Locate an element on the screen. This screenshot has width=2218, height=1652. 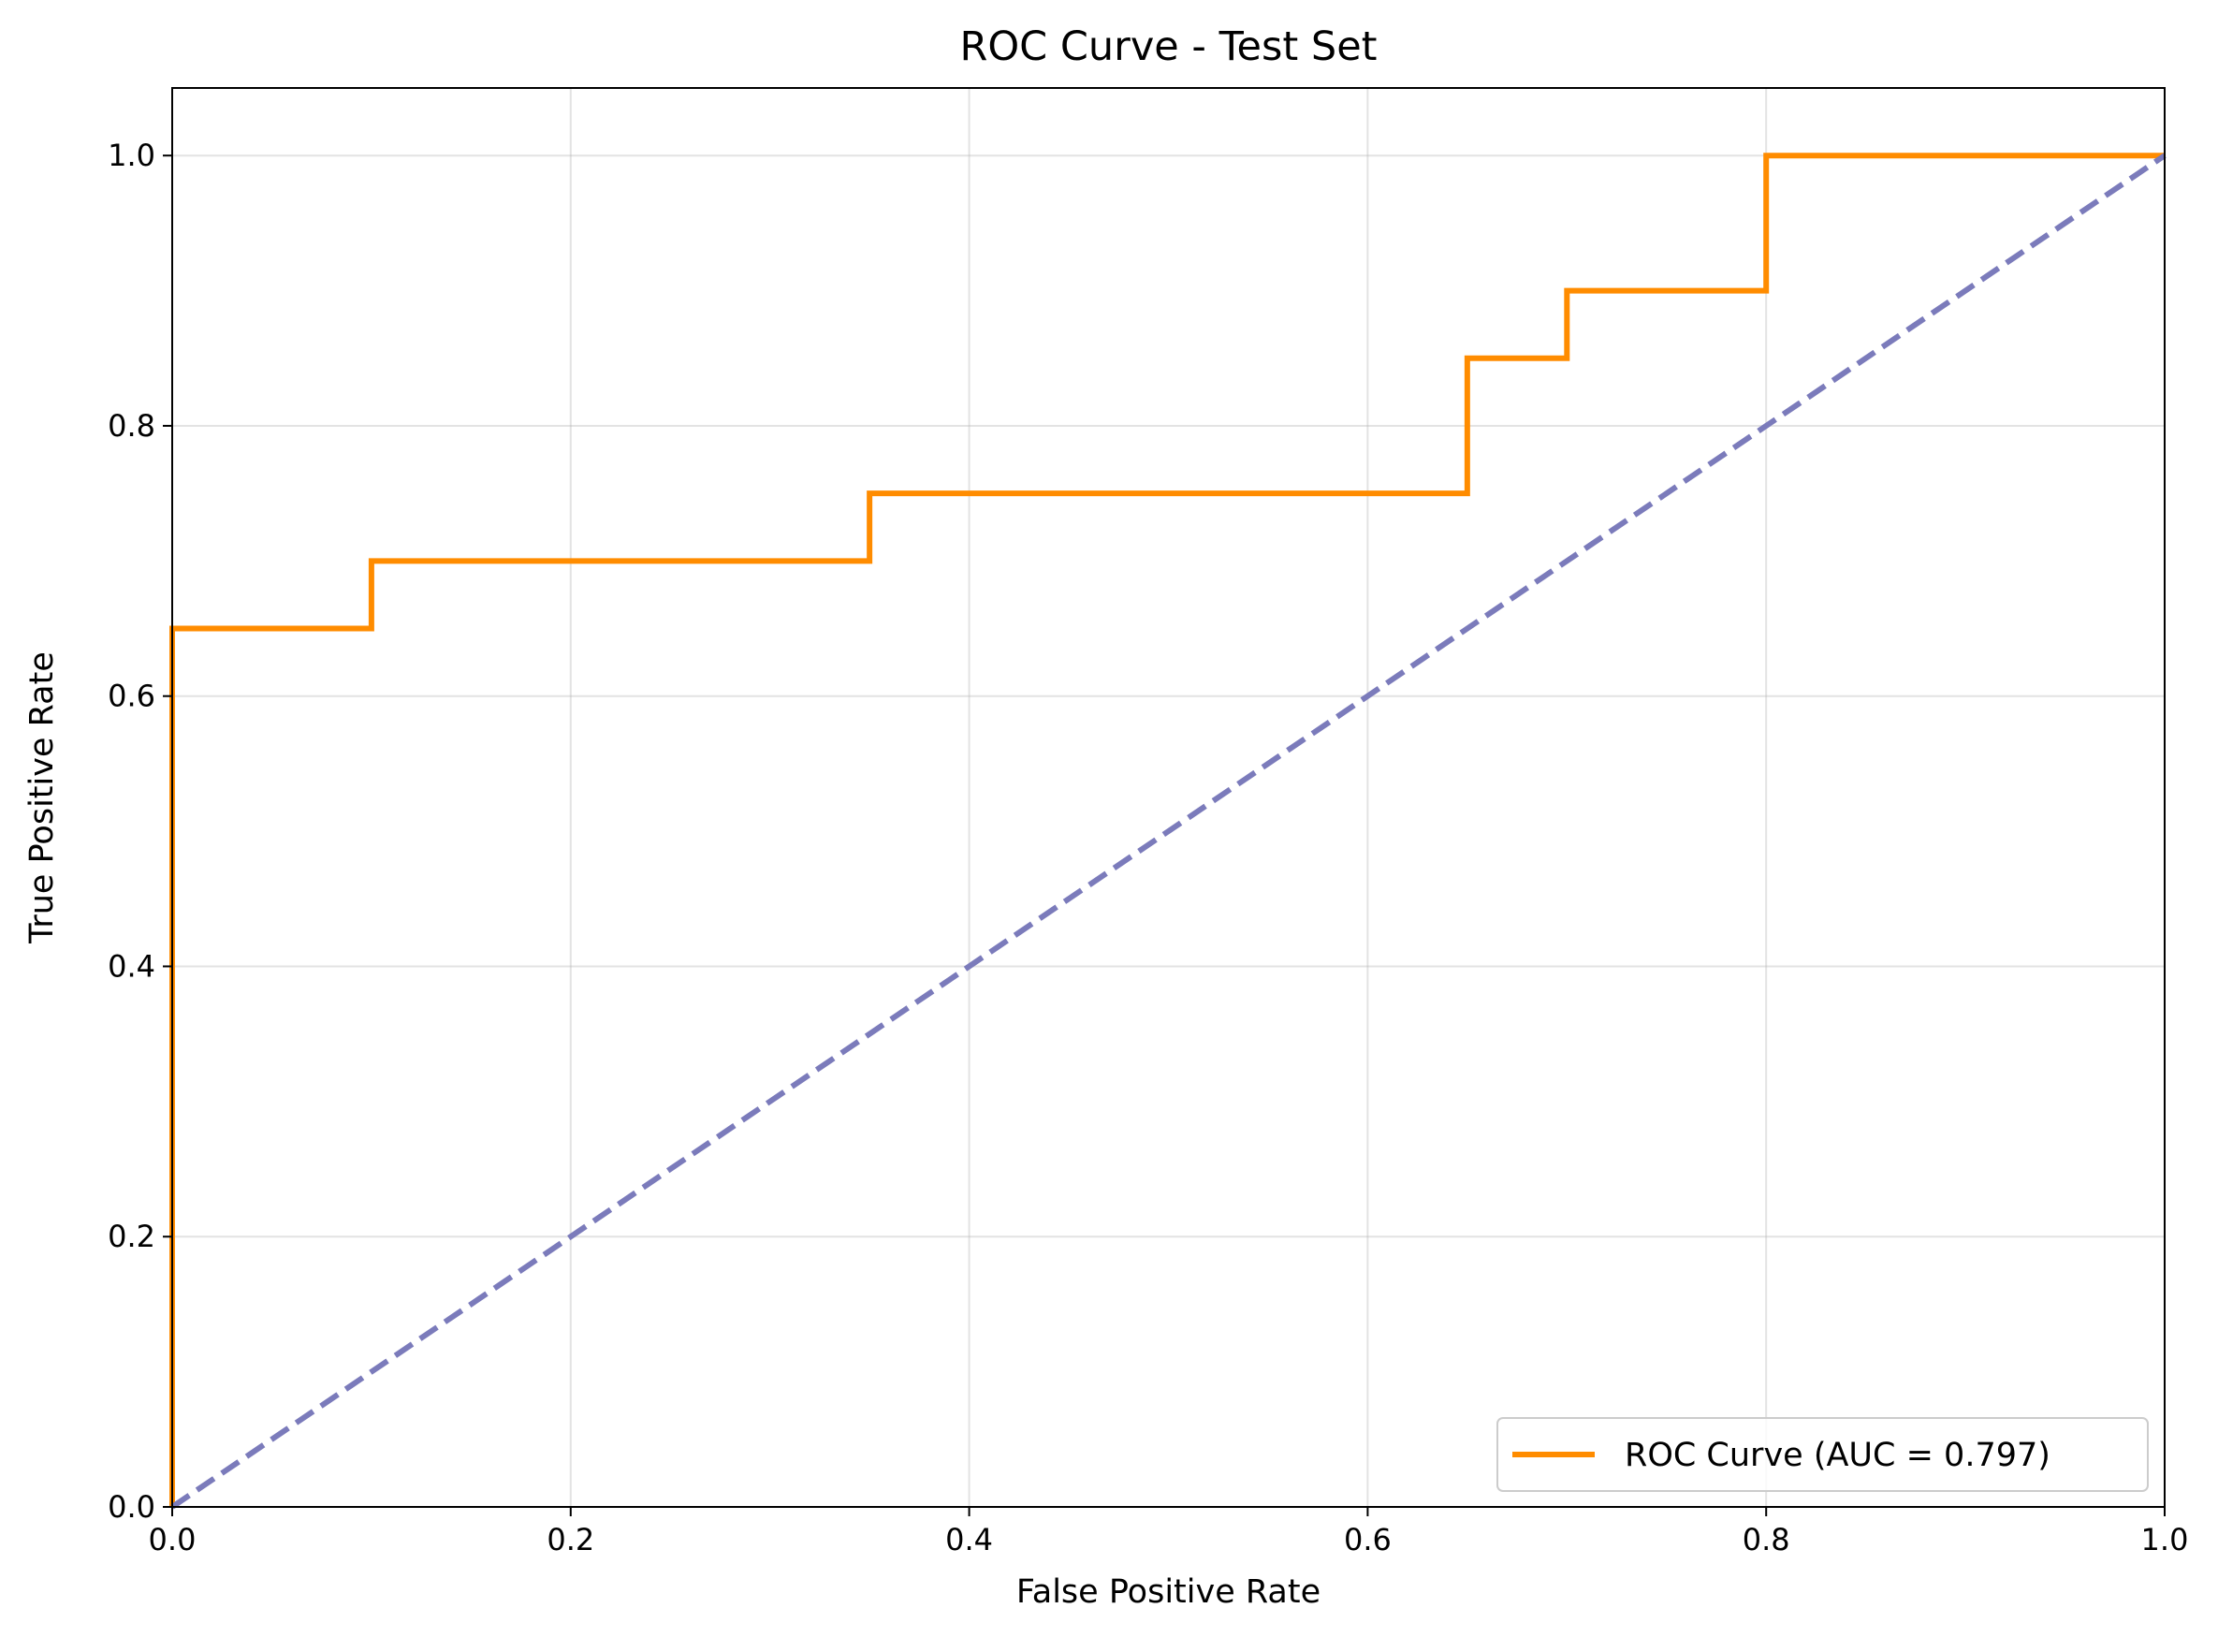
x-tick-label-2: 0.4 is located at coordinates (969, 1540).